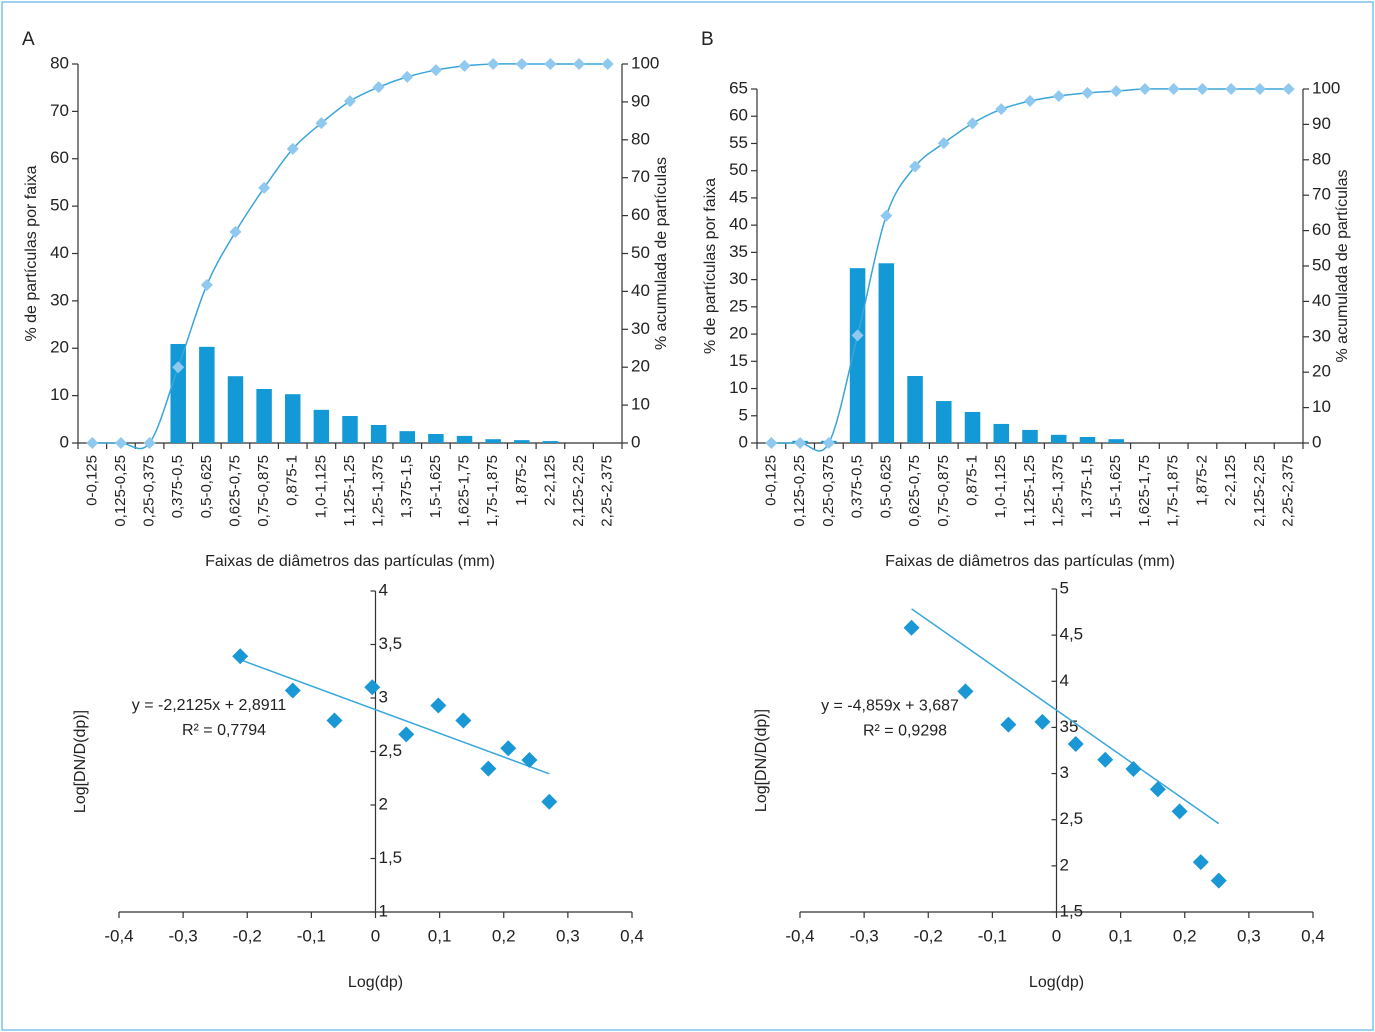  What do you see at coordinates (640, 176) in the screenshot?
I see `y2-tick-label: 70` at bounding box center [640, 176].